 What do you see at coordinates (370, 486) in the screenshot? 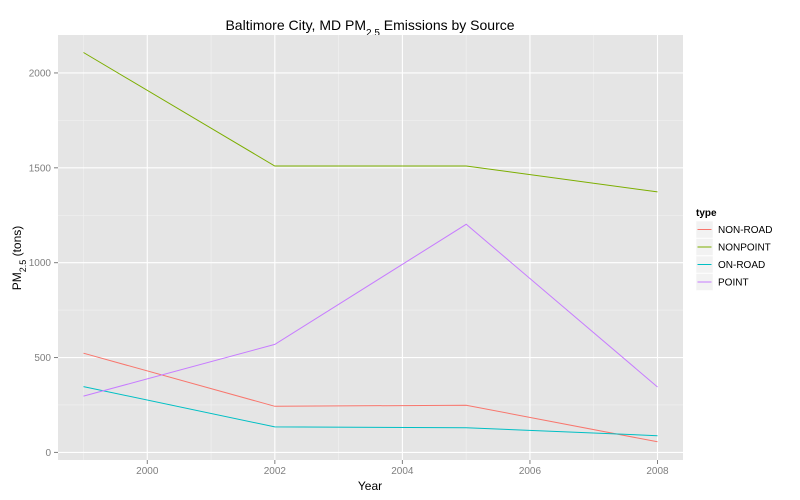
I see `x-axis-title: Year` at bounding box center [370, 486].